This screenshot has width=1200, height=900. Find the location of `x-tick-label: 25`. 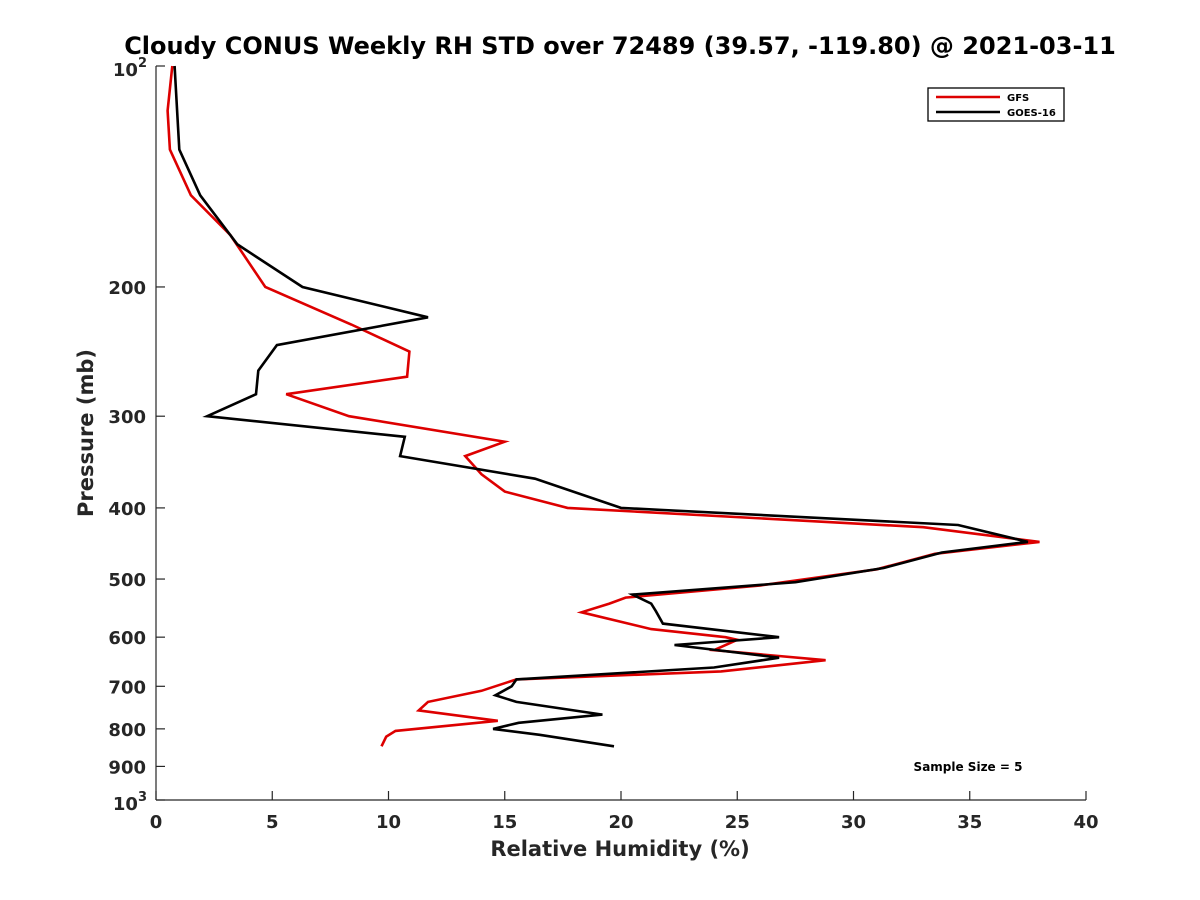

x-tick-label: 25 is located at coordinates (737, 822).